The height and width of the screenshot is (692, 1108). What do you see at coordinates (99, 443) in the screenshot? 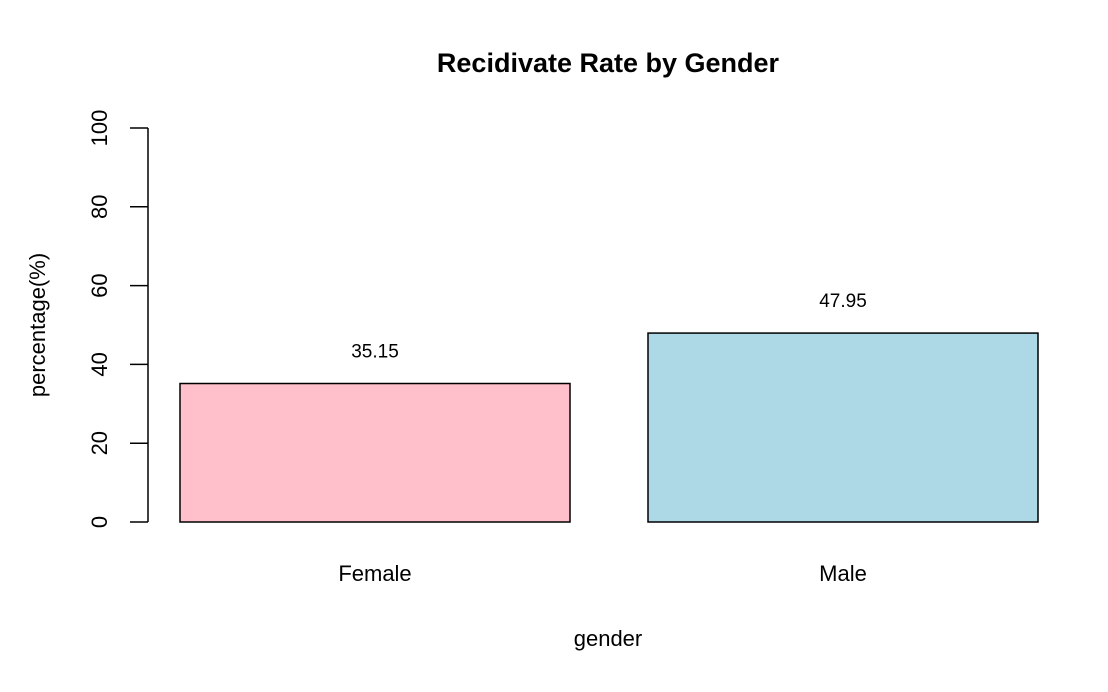
I see `y-tick-label: 20` at bounding box center [99, 443].